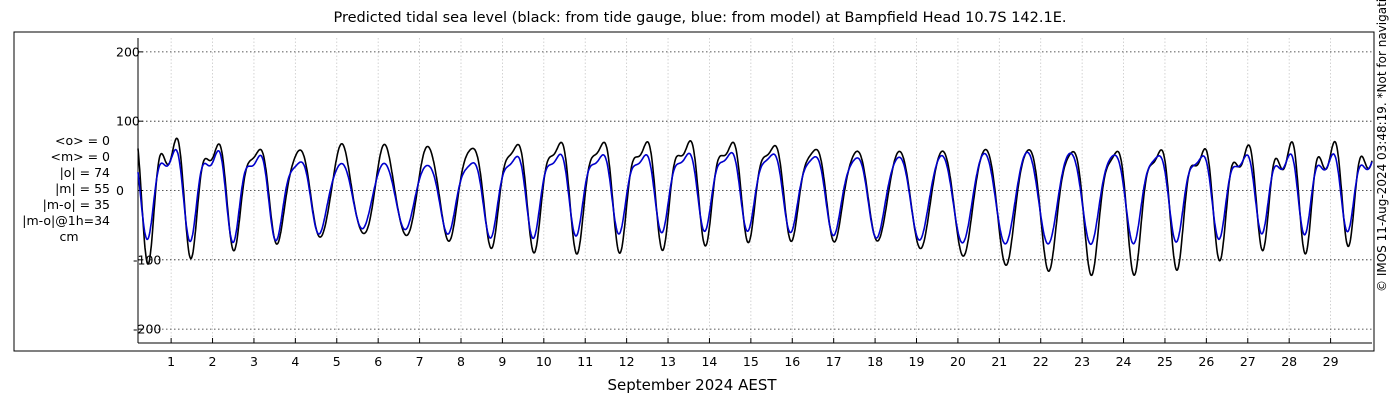 The width and height of the screenshot is (1400, 400). I want to click on x-tick-label: 22, so click(1041, 361).